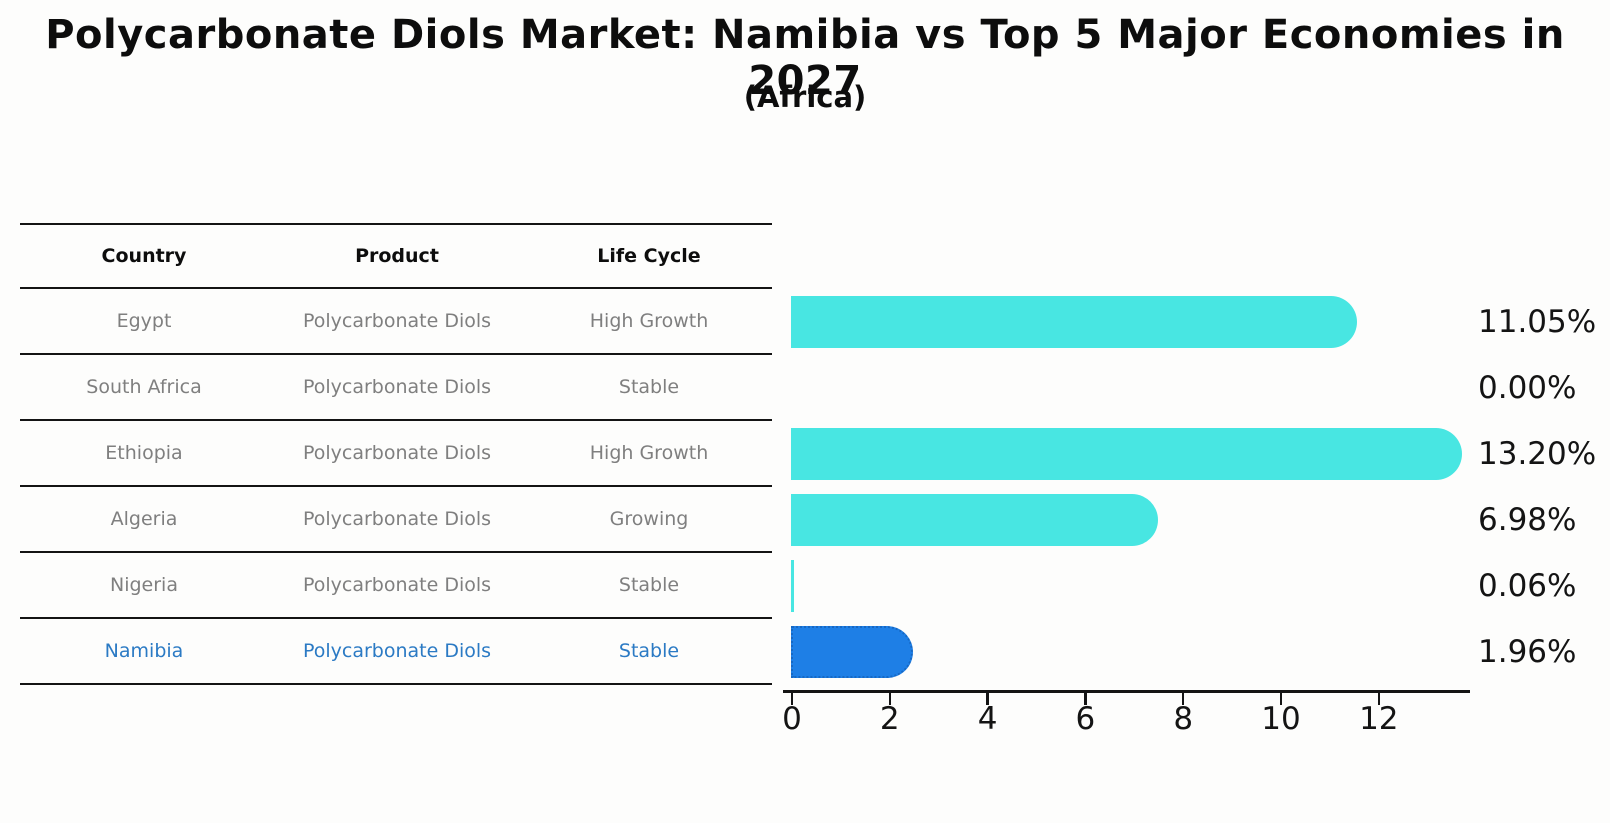 Image resolution: width=1610 pixels, height=823 pixels. I want to click on table-header-product: Product, so click(397, 256).